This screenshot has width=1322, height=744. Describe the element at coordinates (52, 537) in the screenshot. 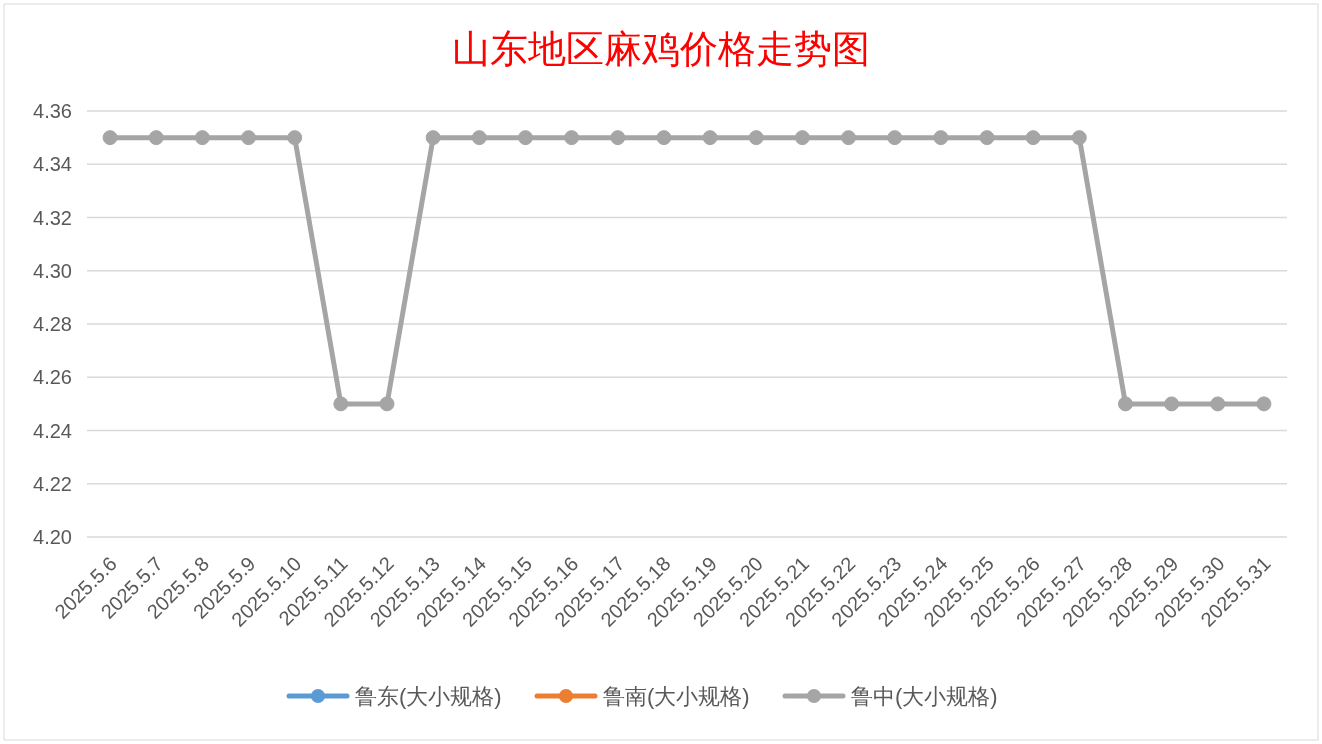

I see `y-tick-label: 4.20` at that location.